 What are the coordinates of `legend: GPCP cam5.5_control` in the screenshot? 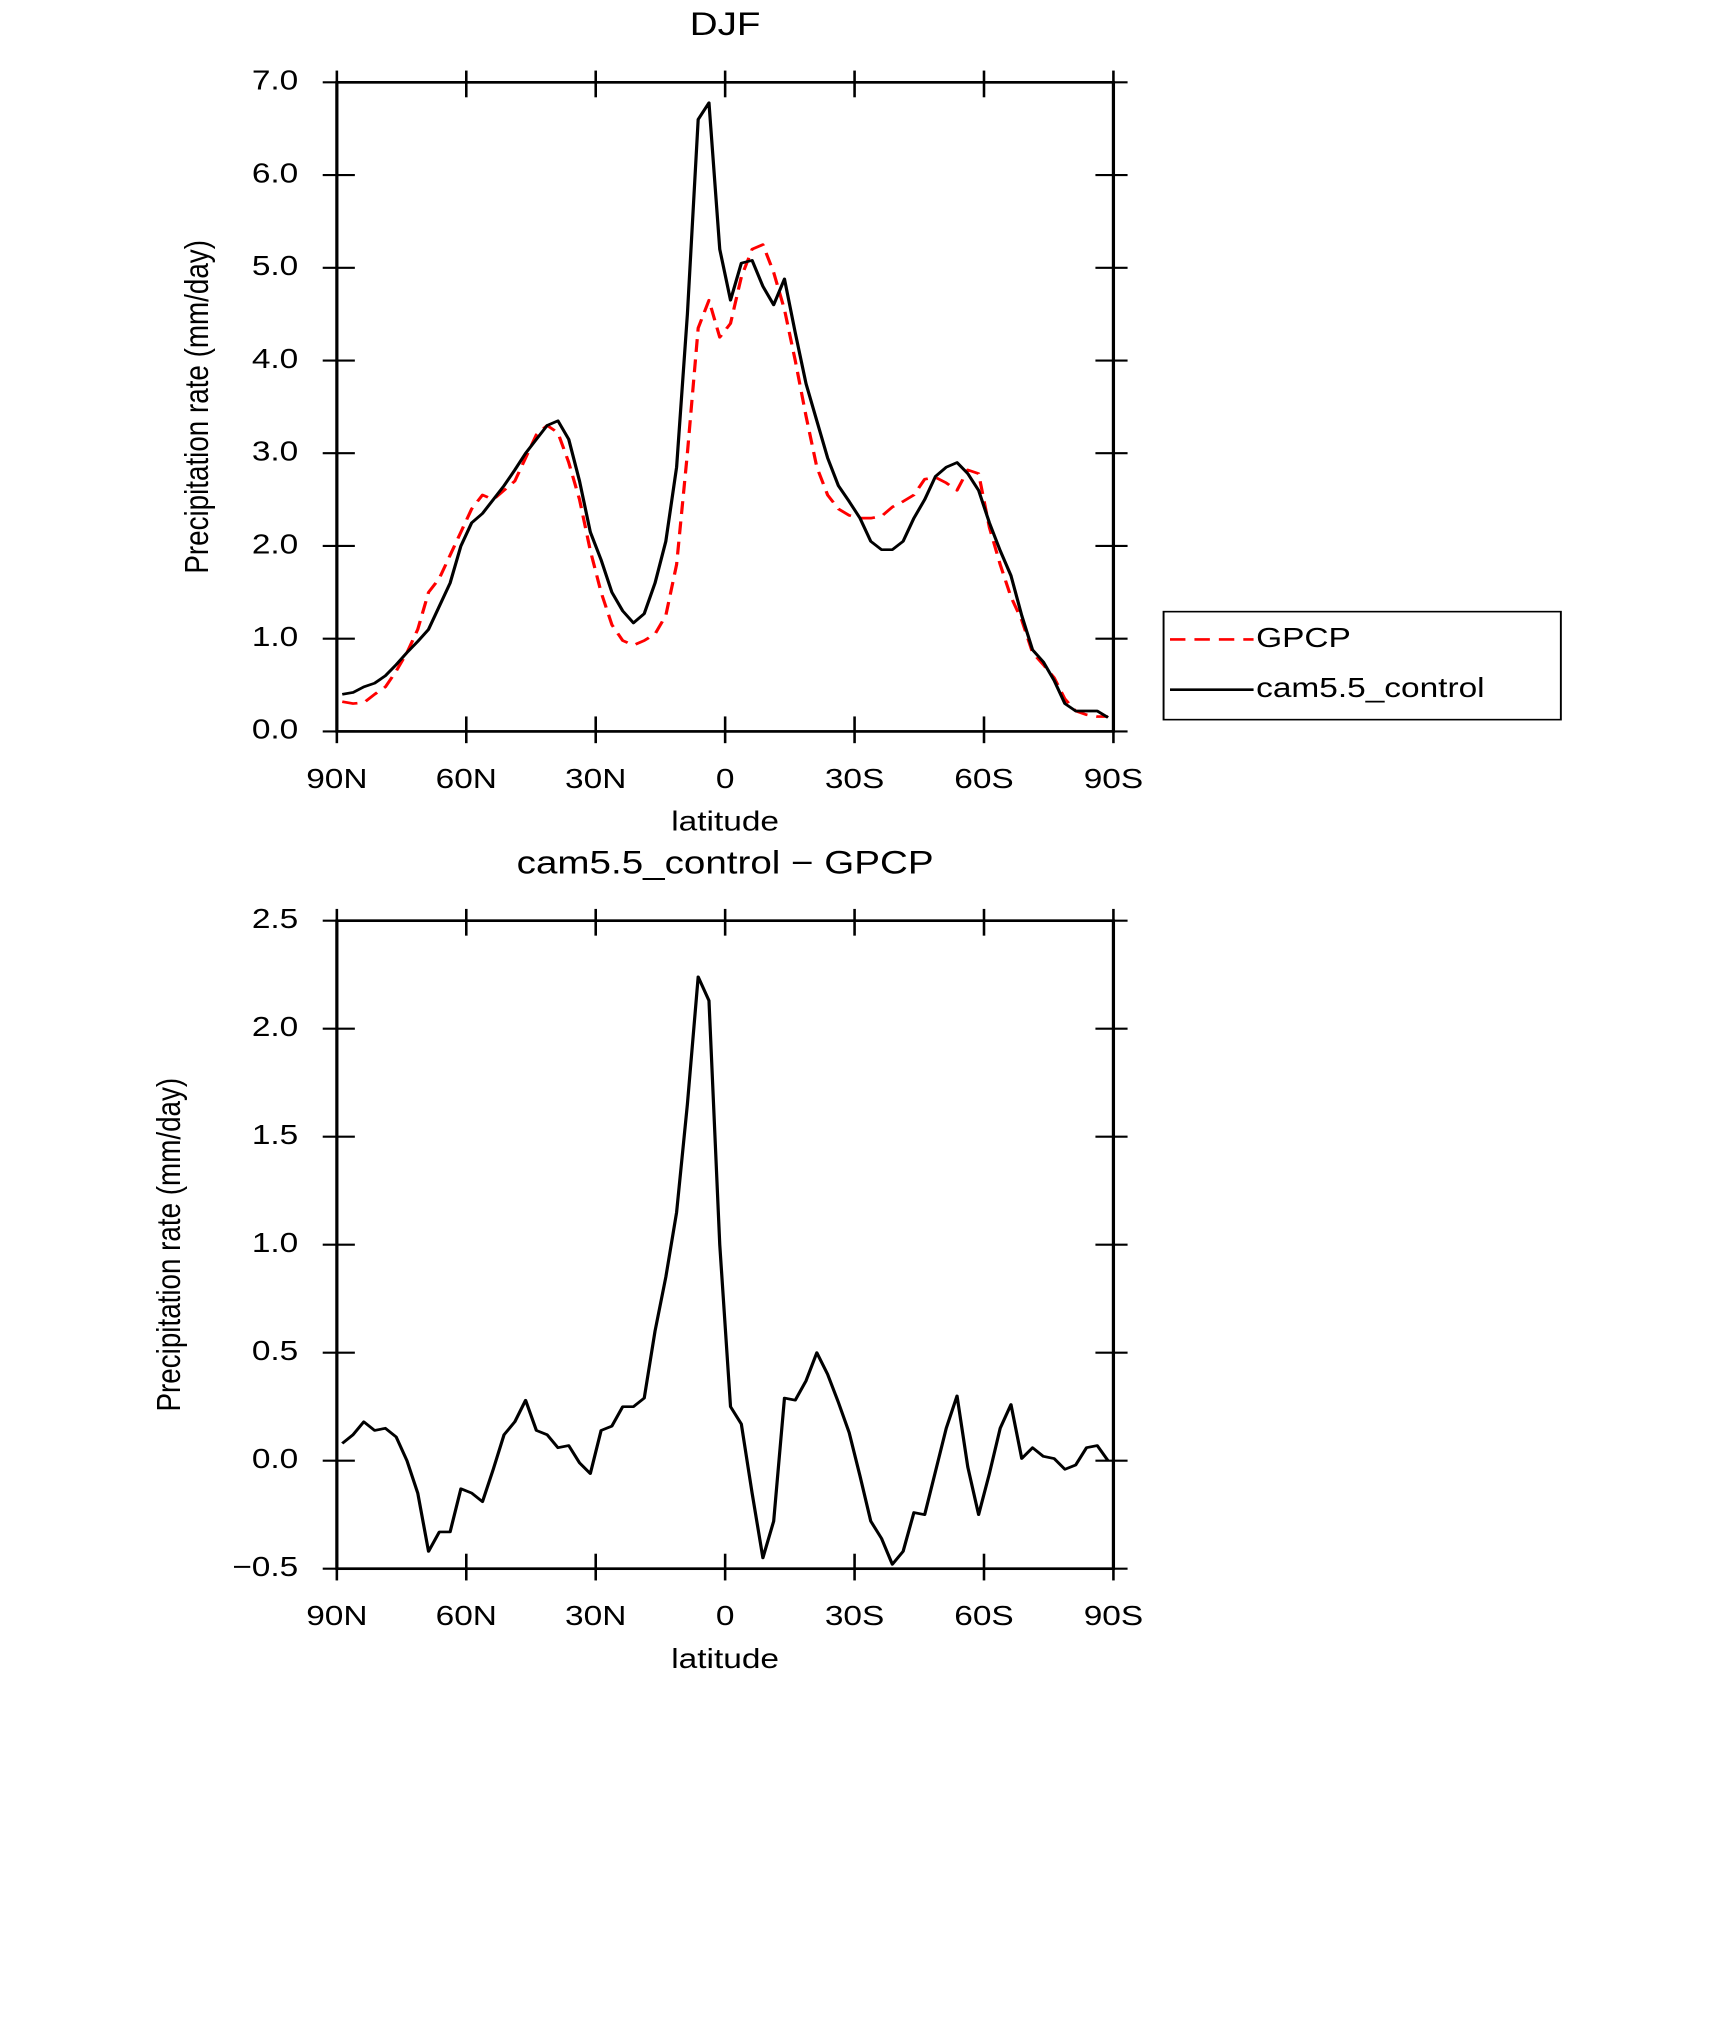 It's located at (1362, 665).